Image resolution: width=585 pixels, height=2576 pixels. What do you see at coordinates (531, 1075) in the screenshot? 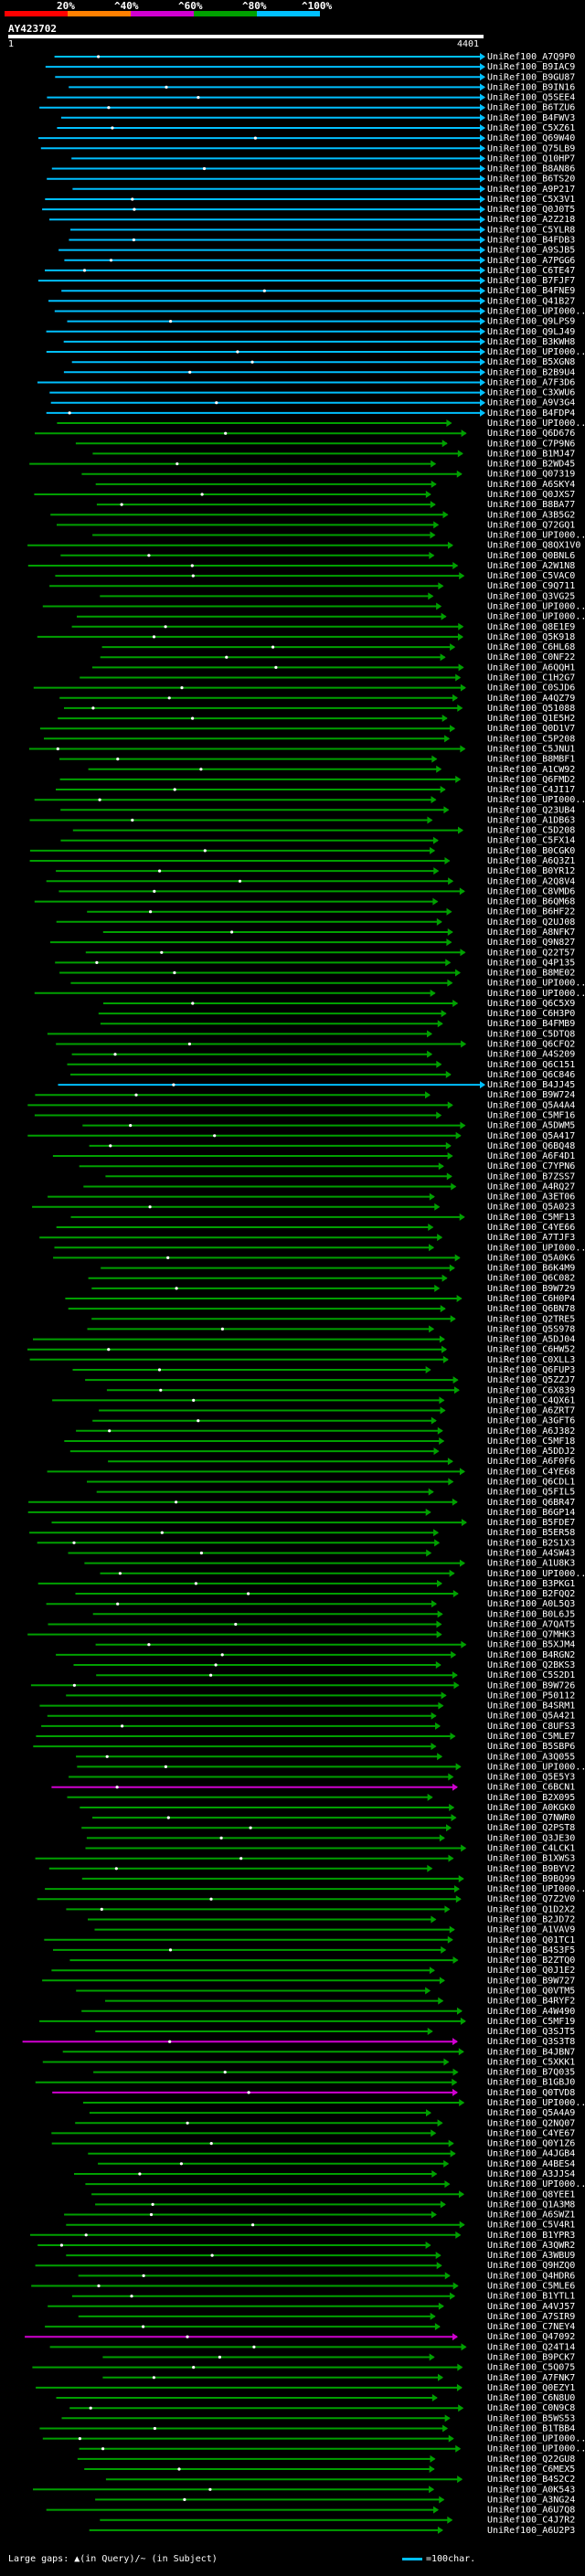
I see `hit-label: UniRef100_Q6C846` at bounding box center [531, 1075].